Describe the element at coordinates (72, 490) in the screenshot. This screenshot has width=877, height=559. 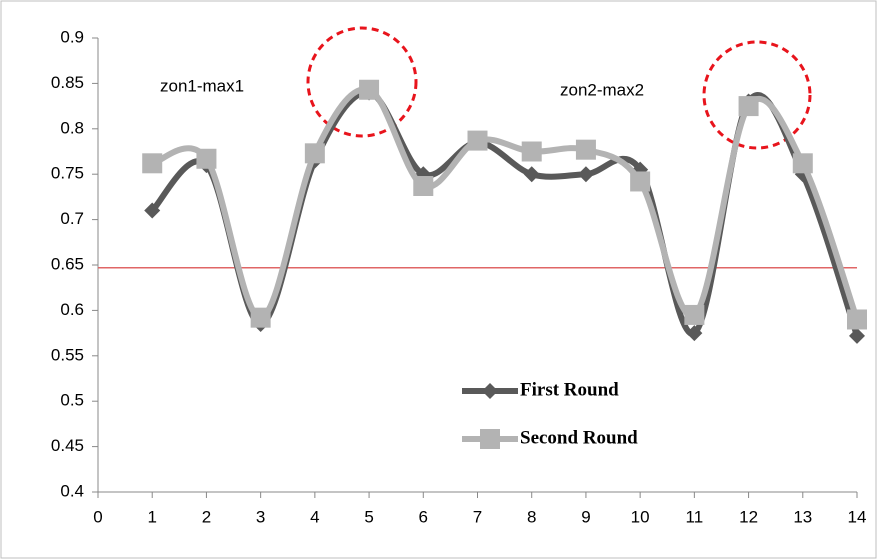
I see `y-tick-label: 0.4` at that location.